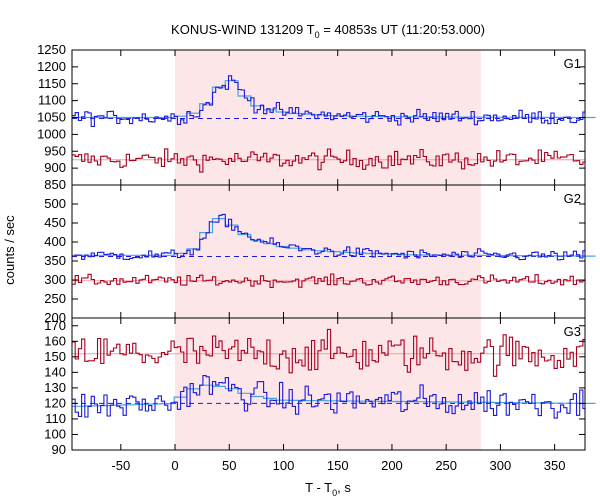 Image resolution: width=600 pixels, height=500 pixels. I want to click on x-tick-label: 350, so click(555, 465).